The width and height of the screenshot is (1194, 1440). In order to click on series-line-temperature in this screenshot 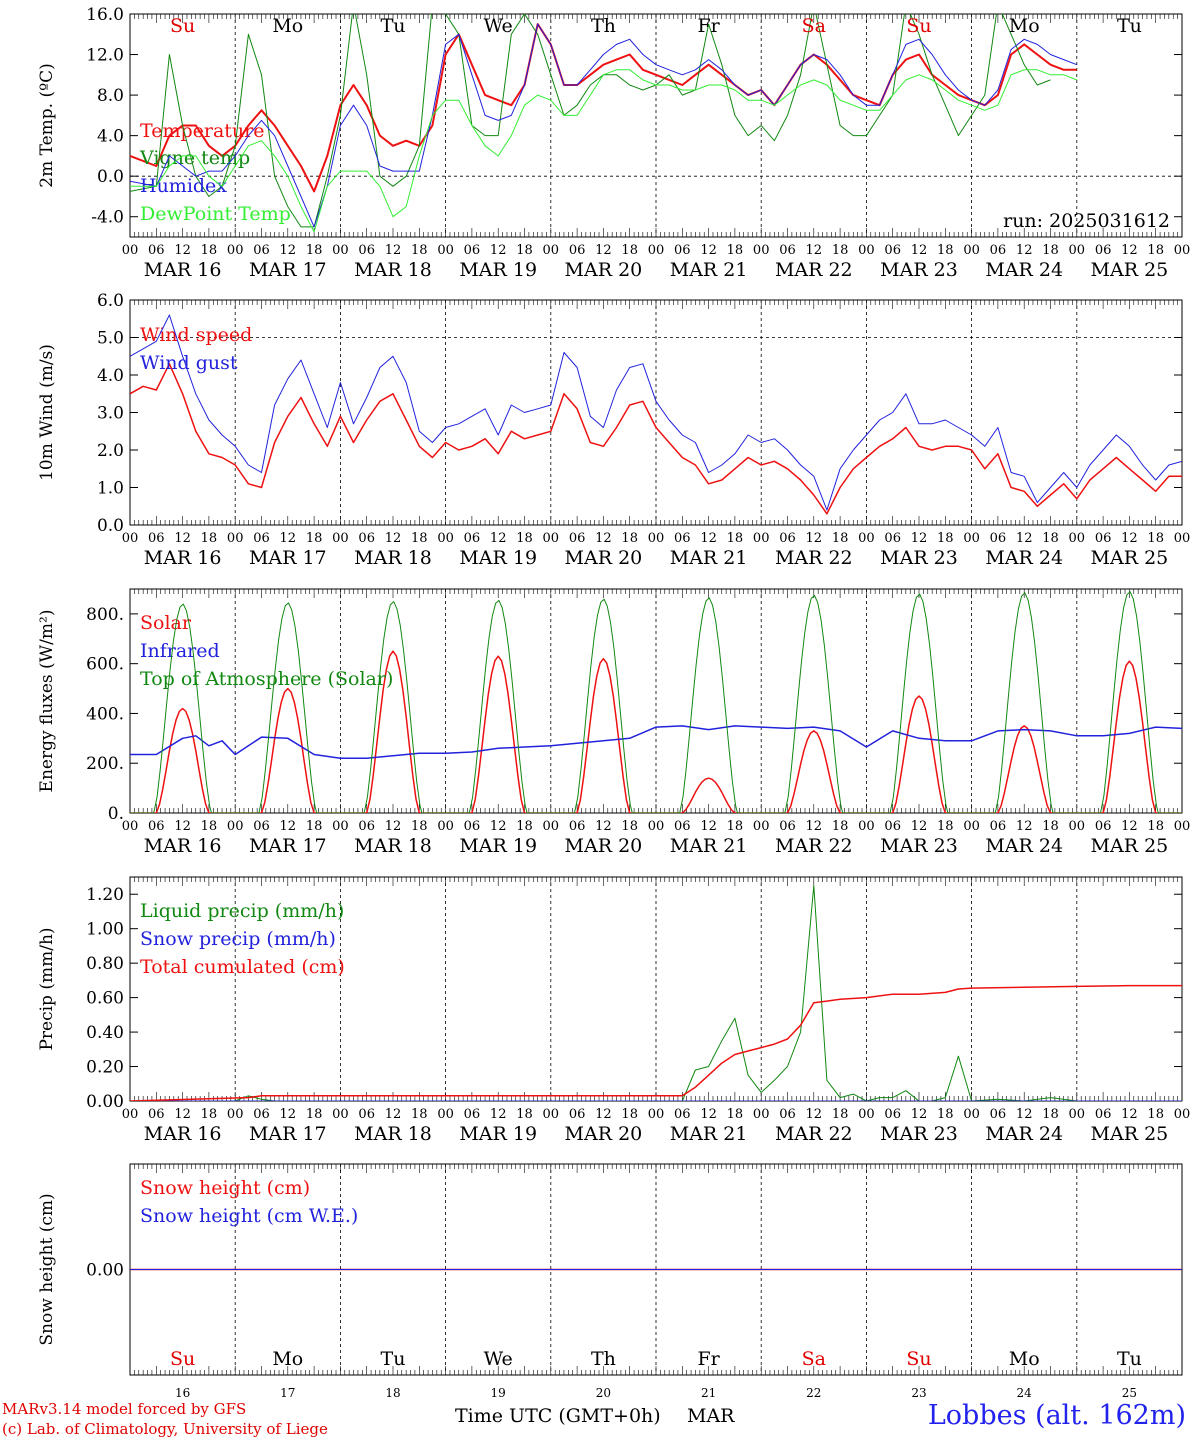, I will do `click(603, 108)`.